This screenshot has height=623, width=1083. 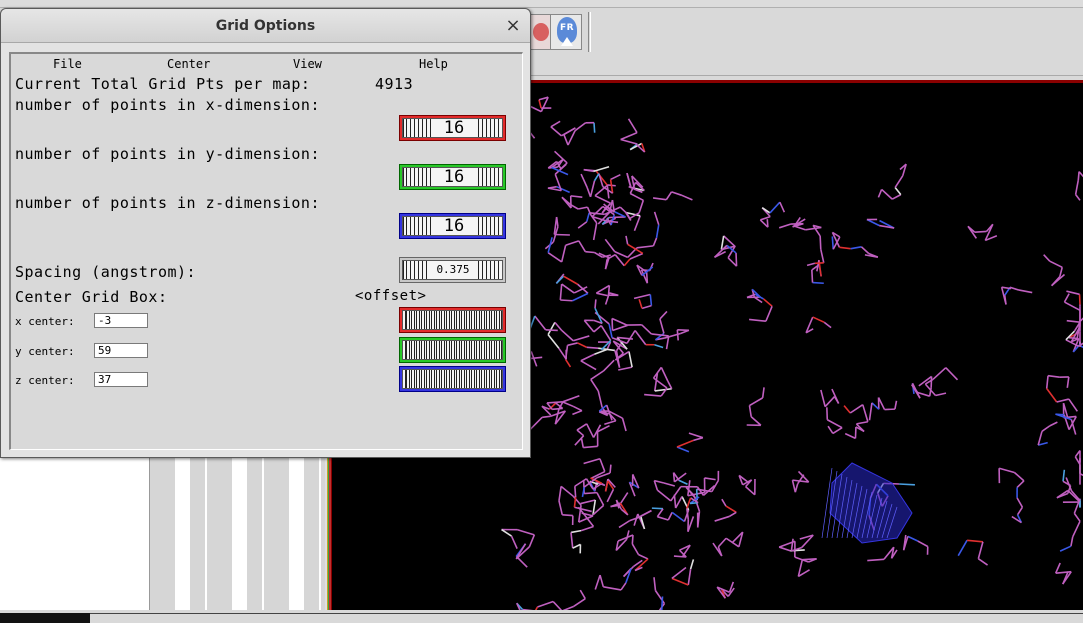 What do you see at coordinates (452, 128) in the screenshot?
I see `x-points-dial: 16` at bounding box center [452, 128].